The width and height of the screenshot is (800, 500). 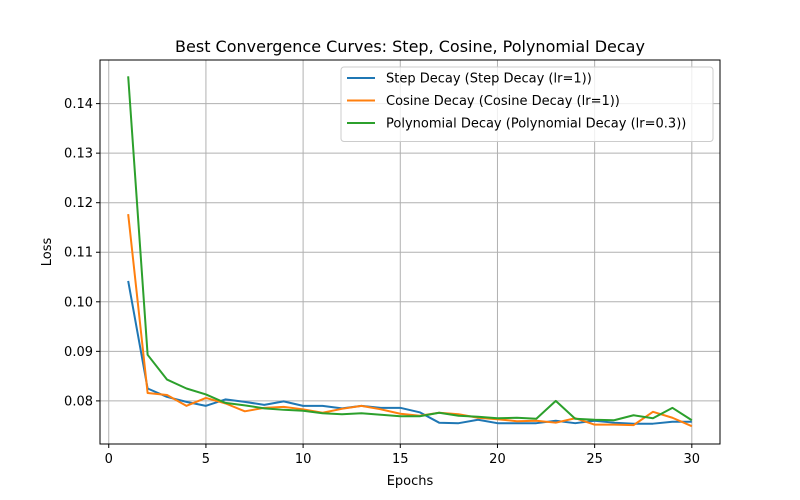 I want to click on x-tick-label: 20, so click(x=497, y=459).